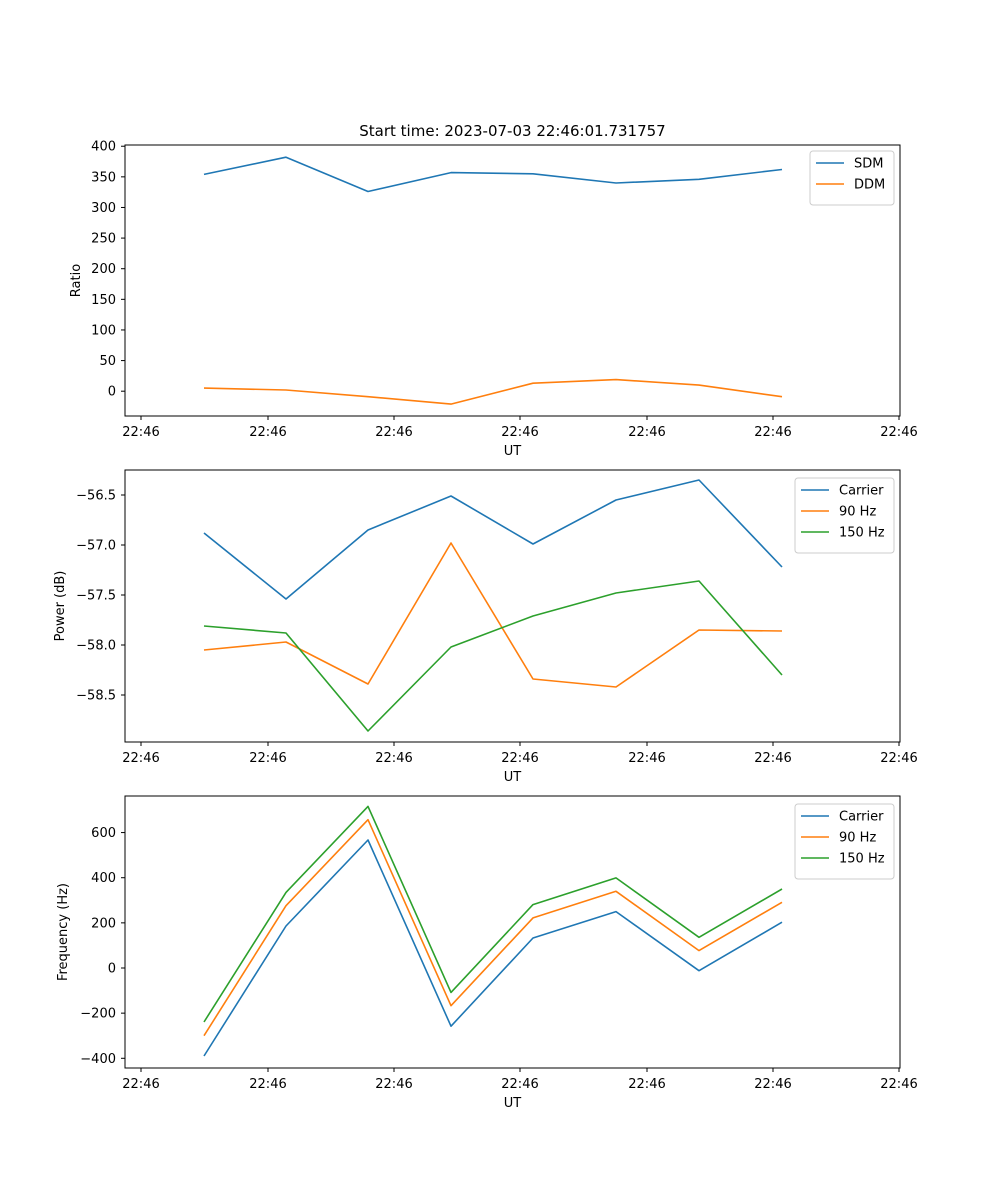 Image resolution: width=1000 pixels, height=1200 pixels. Describe the element at coordinates (96, 596) in the screenshot. I see `y-tick-label: −57.5` at that location.